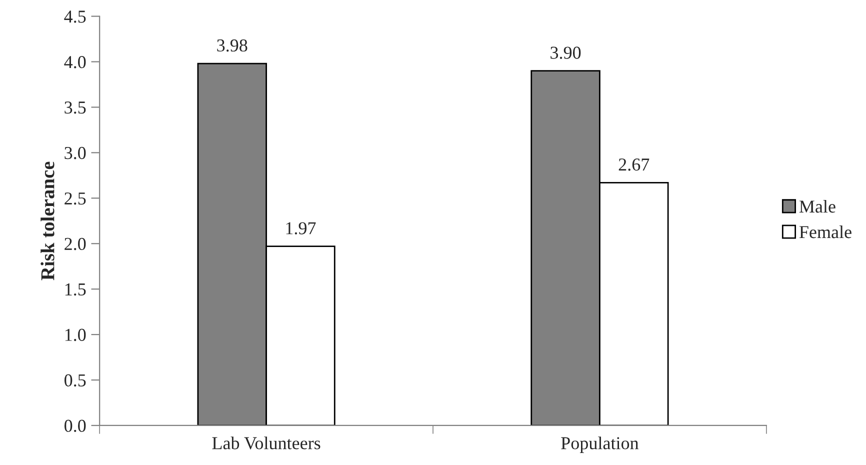  What do you see at coordinates (75, 289) in the screenshot?
I see `y-tick-label: 1.5` at bounding box center [75, 289].